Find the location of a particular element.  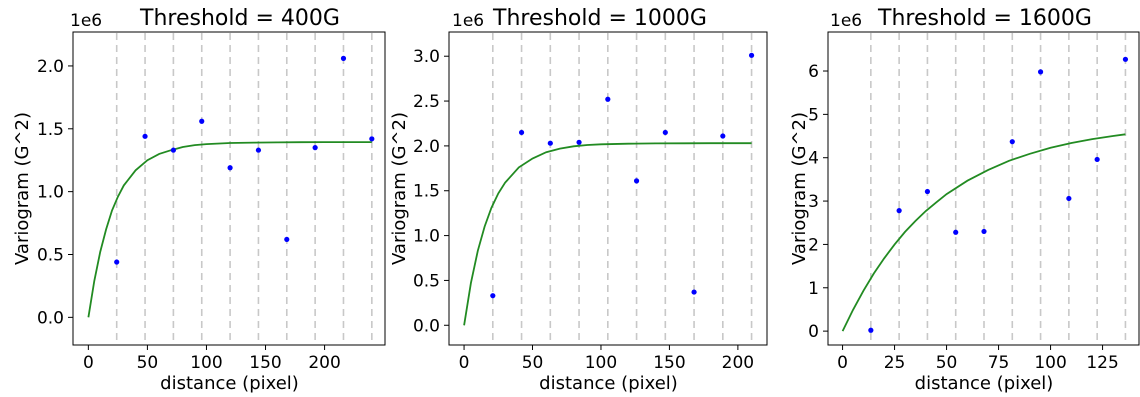

y-tick-label: 2.5 is located at coordinates (426, 102).